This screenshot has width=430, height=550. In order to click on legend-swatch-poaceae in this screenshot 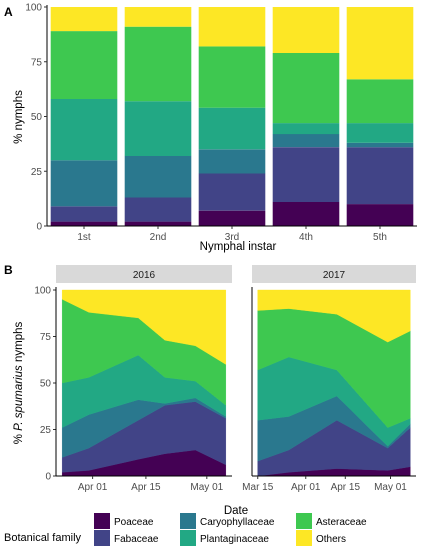, I will do `click(102, 521)`.